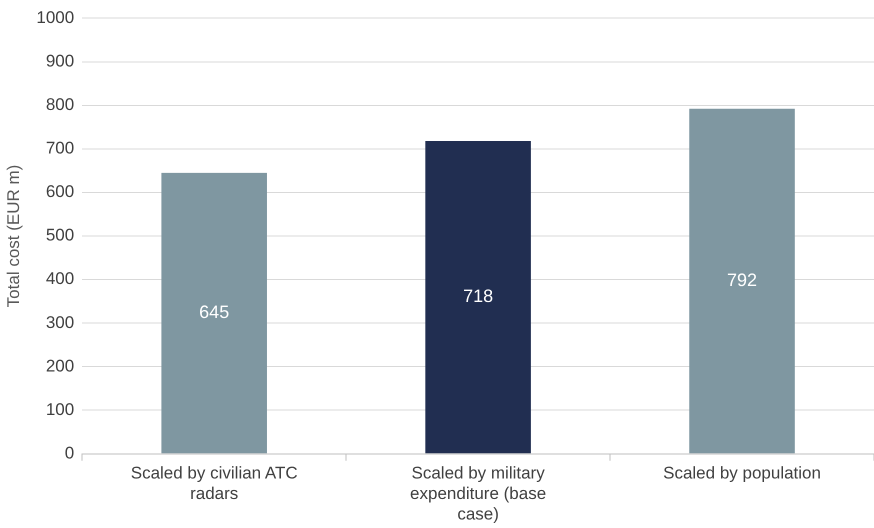 This screenshot has height=528, width=874. I want to click on y-tick-label: 1000, so click(55, 17).